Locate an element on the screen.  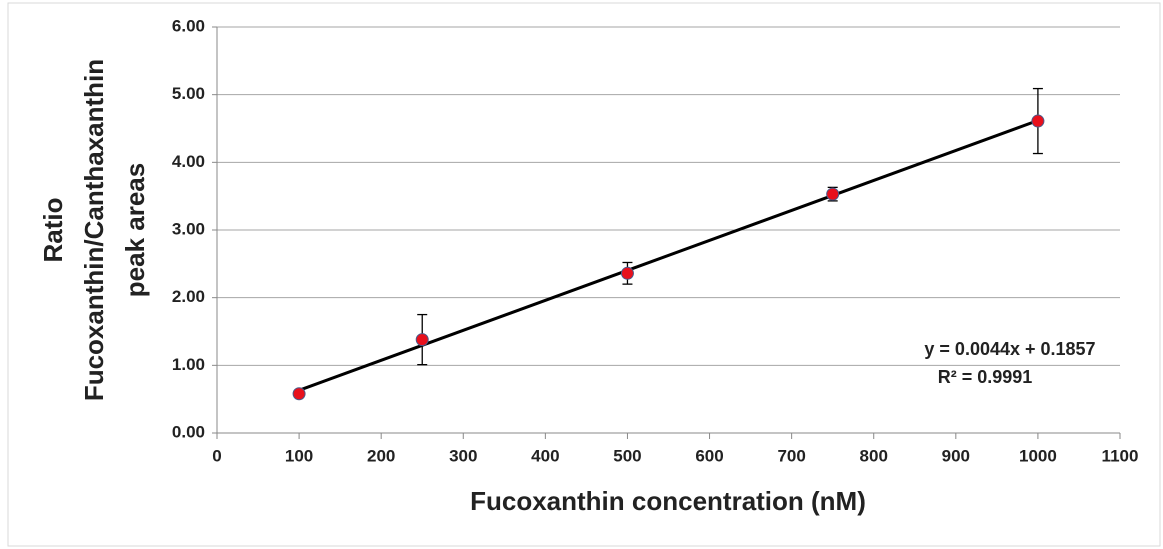
x-tick-label: 600 is located at coordinates (709, 455).